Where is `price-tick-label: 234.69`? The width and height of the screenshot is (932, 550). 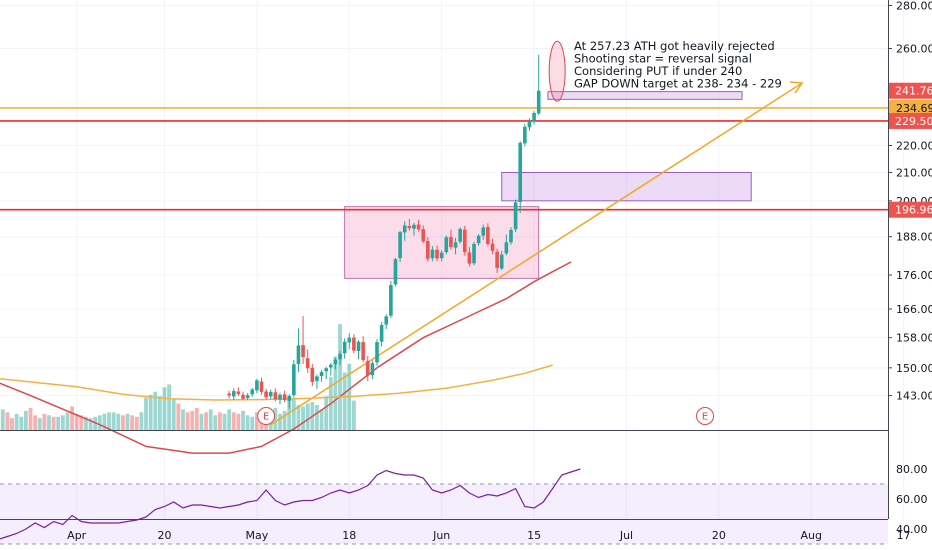 price-tick-label: 234.69 is located at coordinates (914, 108).